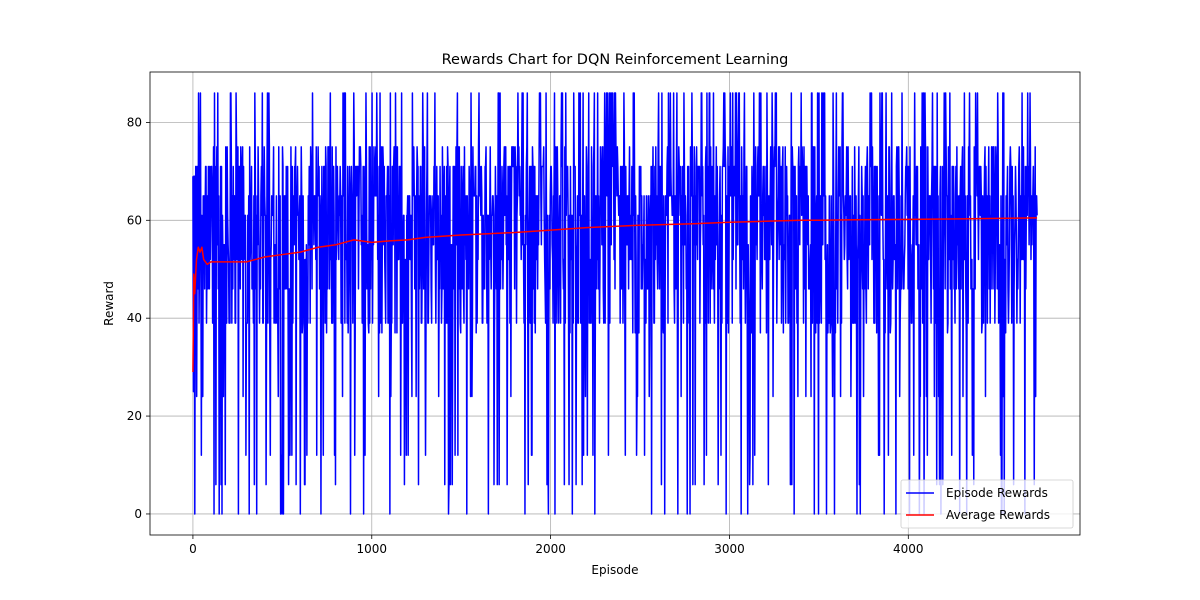 The width and height of the screenshot is (1200, 600). Describe the element at coordinates (109, 303) in the screenshot. I see `y-axis-label: Reward` at that location.